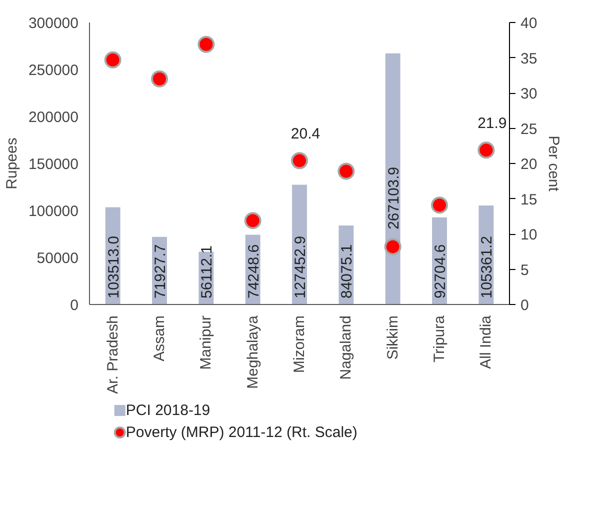 The height and width of the screenshot is (511, 606). Describe the element at coordinates (529, 23) in the screenshot. I see `y2-tick-label: 40` at that location.